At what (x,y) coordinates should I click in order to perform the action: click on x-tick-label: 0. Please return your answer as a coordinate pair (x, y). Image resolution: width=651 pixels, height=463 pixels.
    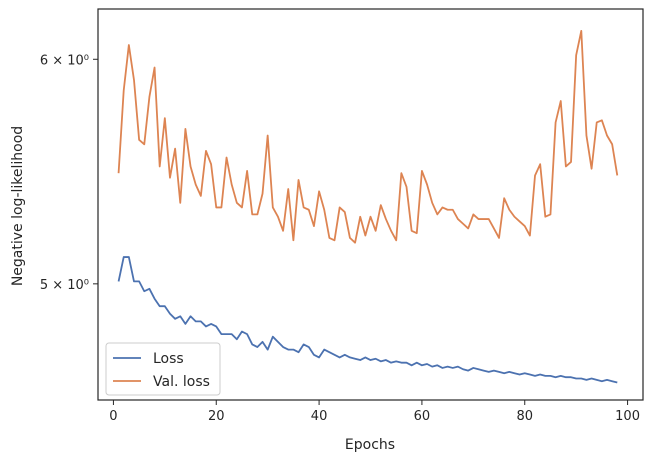
    Looking at the image, I should click on (113, 416).